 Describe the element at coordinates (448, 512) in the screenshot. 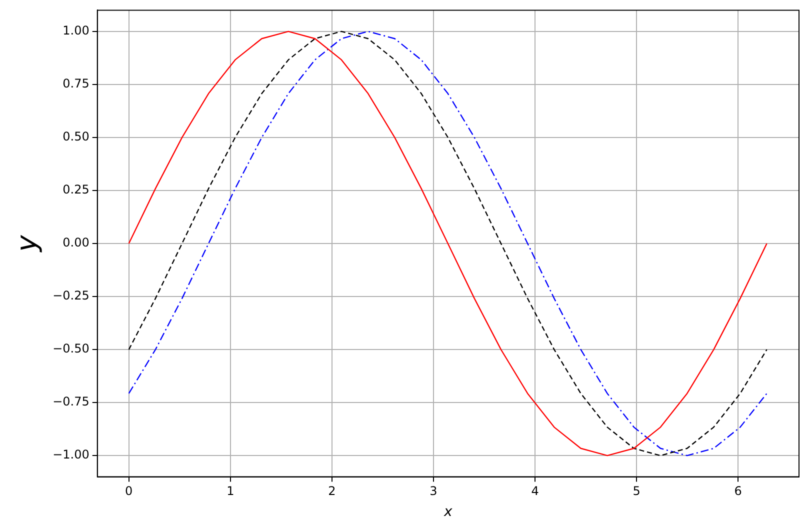

I see `x-axis-title: x` at that location.